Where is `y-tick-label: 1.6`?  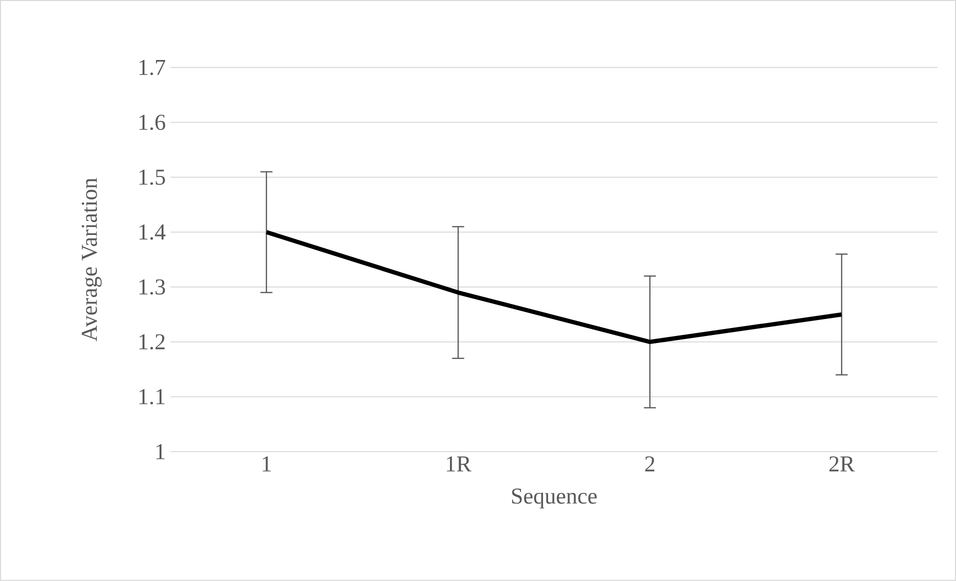
y-tick-label: 1.6 is located at coordinates (152, 122).